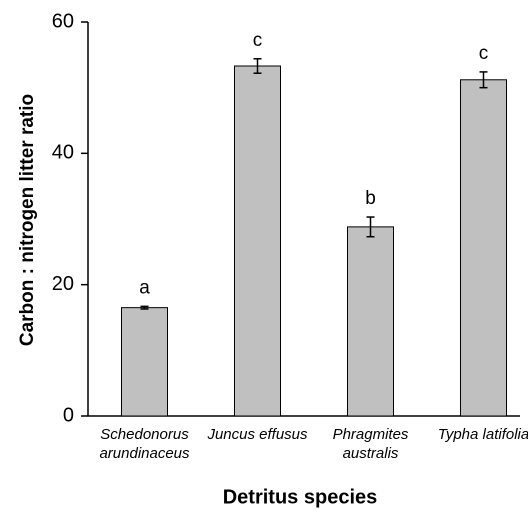 This screenshot has height=518, width=528. What do you see at coordinates (27, 220) in the screenshot?
I see `y-axis-label: Carbon : nitrogen litter ratio` at bounding box center [27, 220].